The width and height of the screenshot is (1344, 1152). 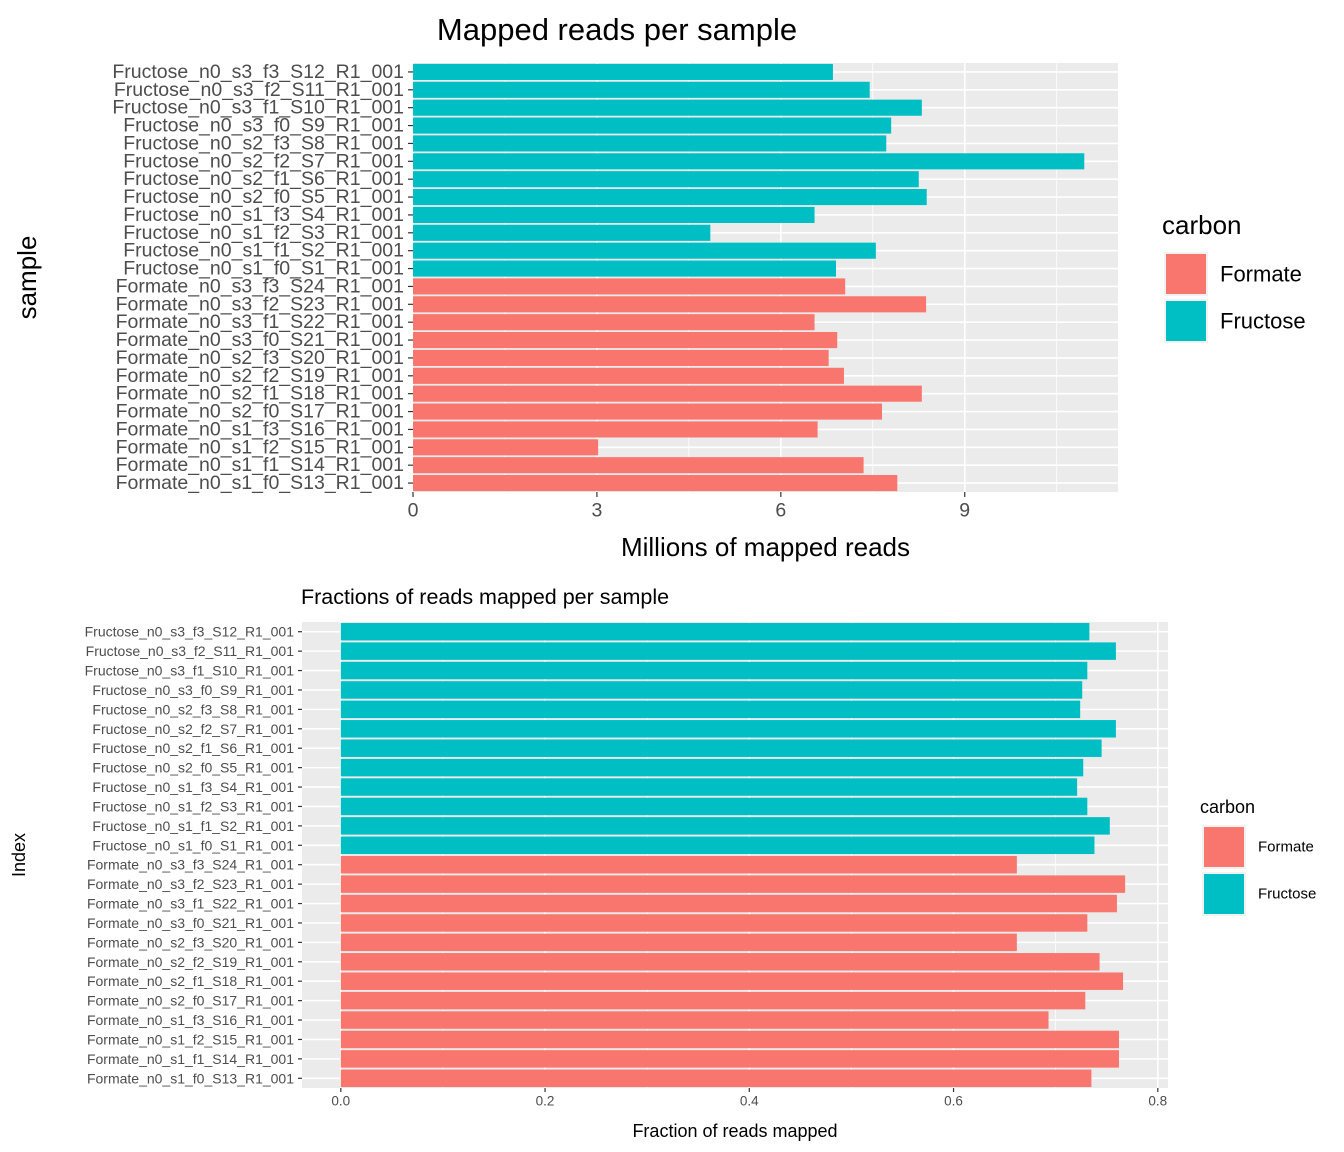 What do you see at coordinates (765, 547) in the screenshot?
I see `x-axis-label: Millions of mapped reads` at bounding box center [765, 547].